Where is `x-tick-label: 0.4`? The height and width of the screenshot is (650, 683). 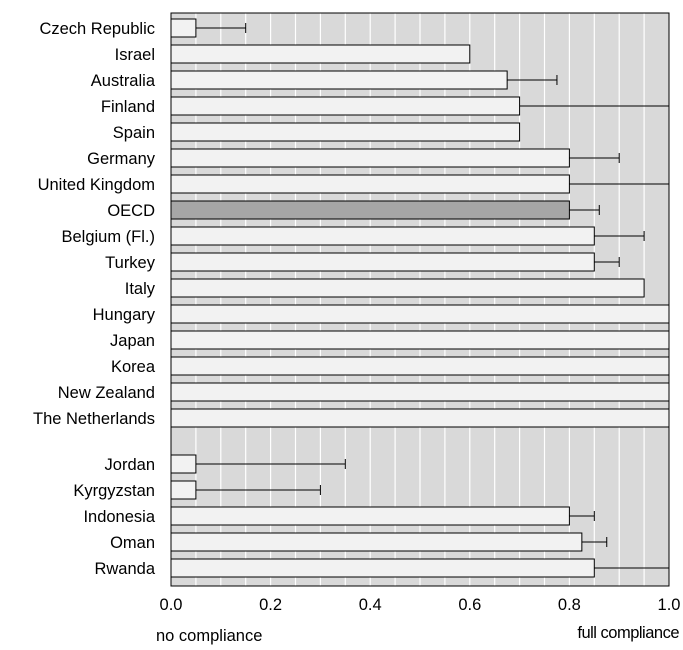
x-tick-label: 0.4 is located at coordinates (370, 605).